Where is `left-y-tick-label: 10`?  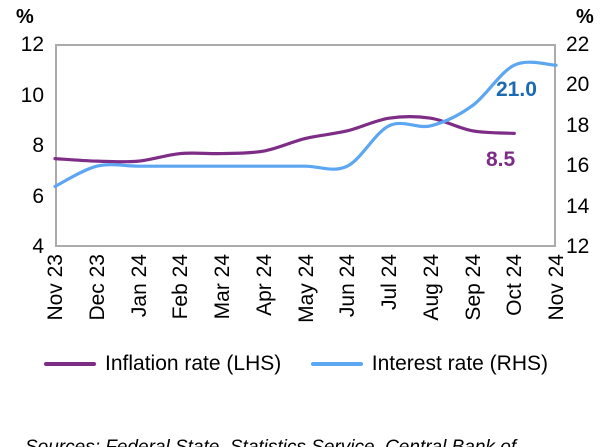
left-y-tick-label: 10 is located at coordinates (32, 95).